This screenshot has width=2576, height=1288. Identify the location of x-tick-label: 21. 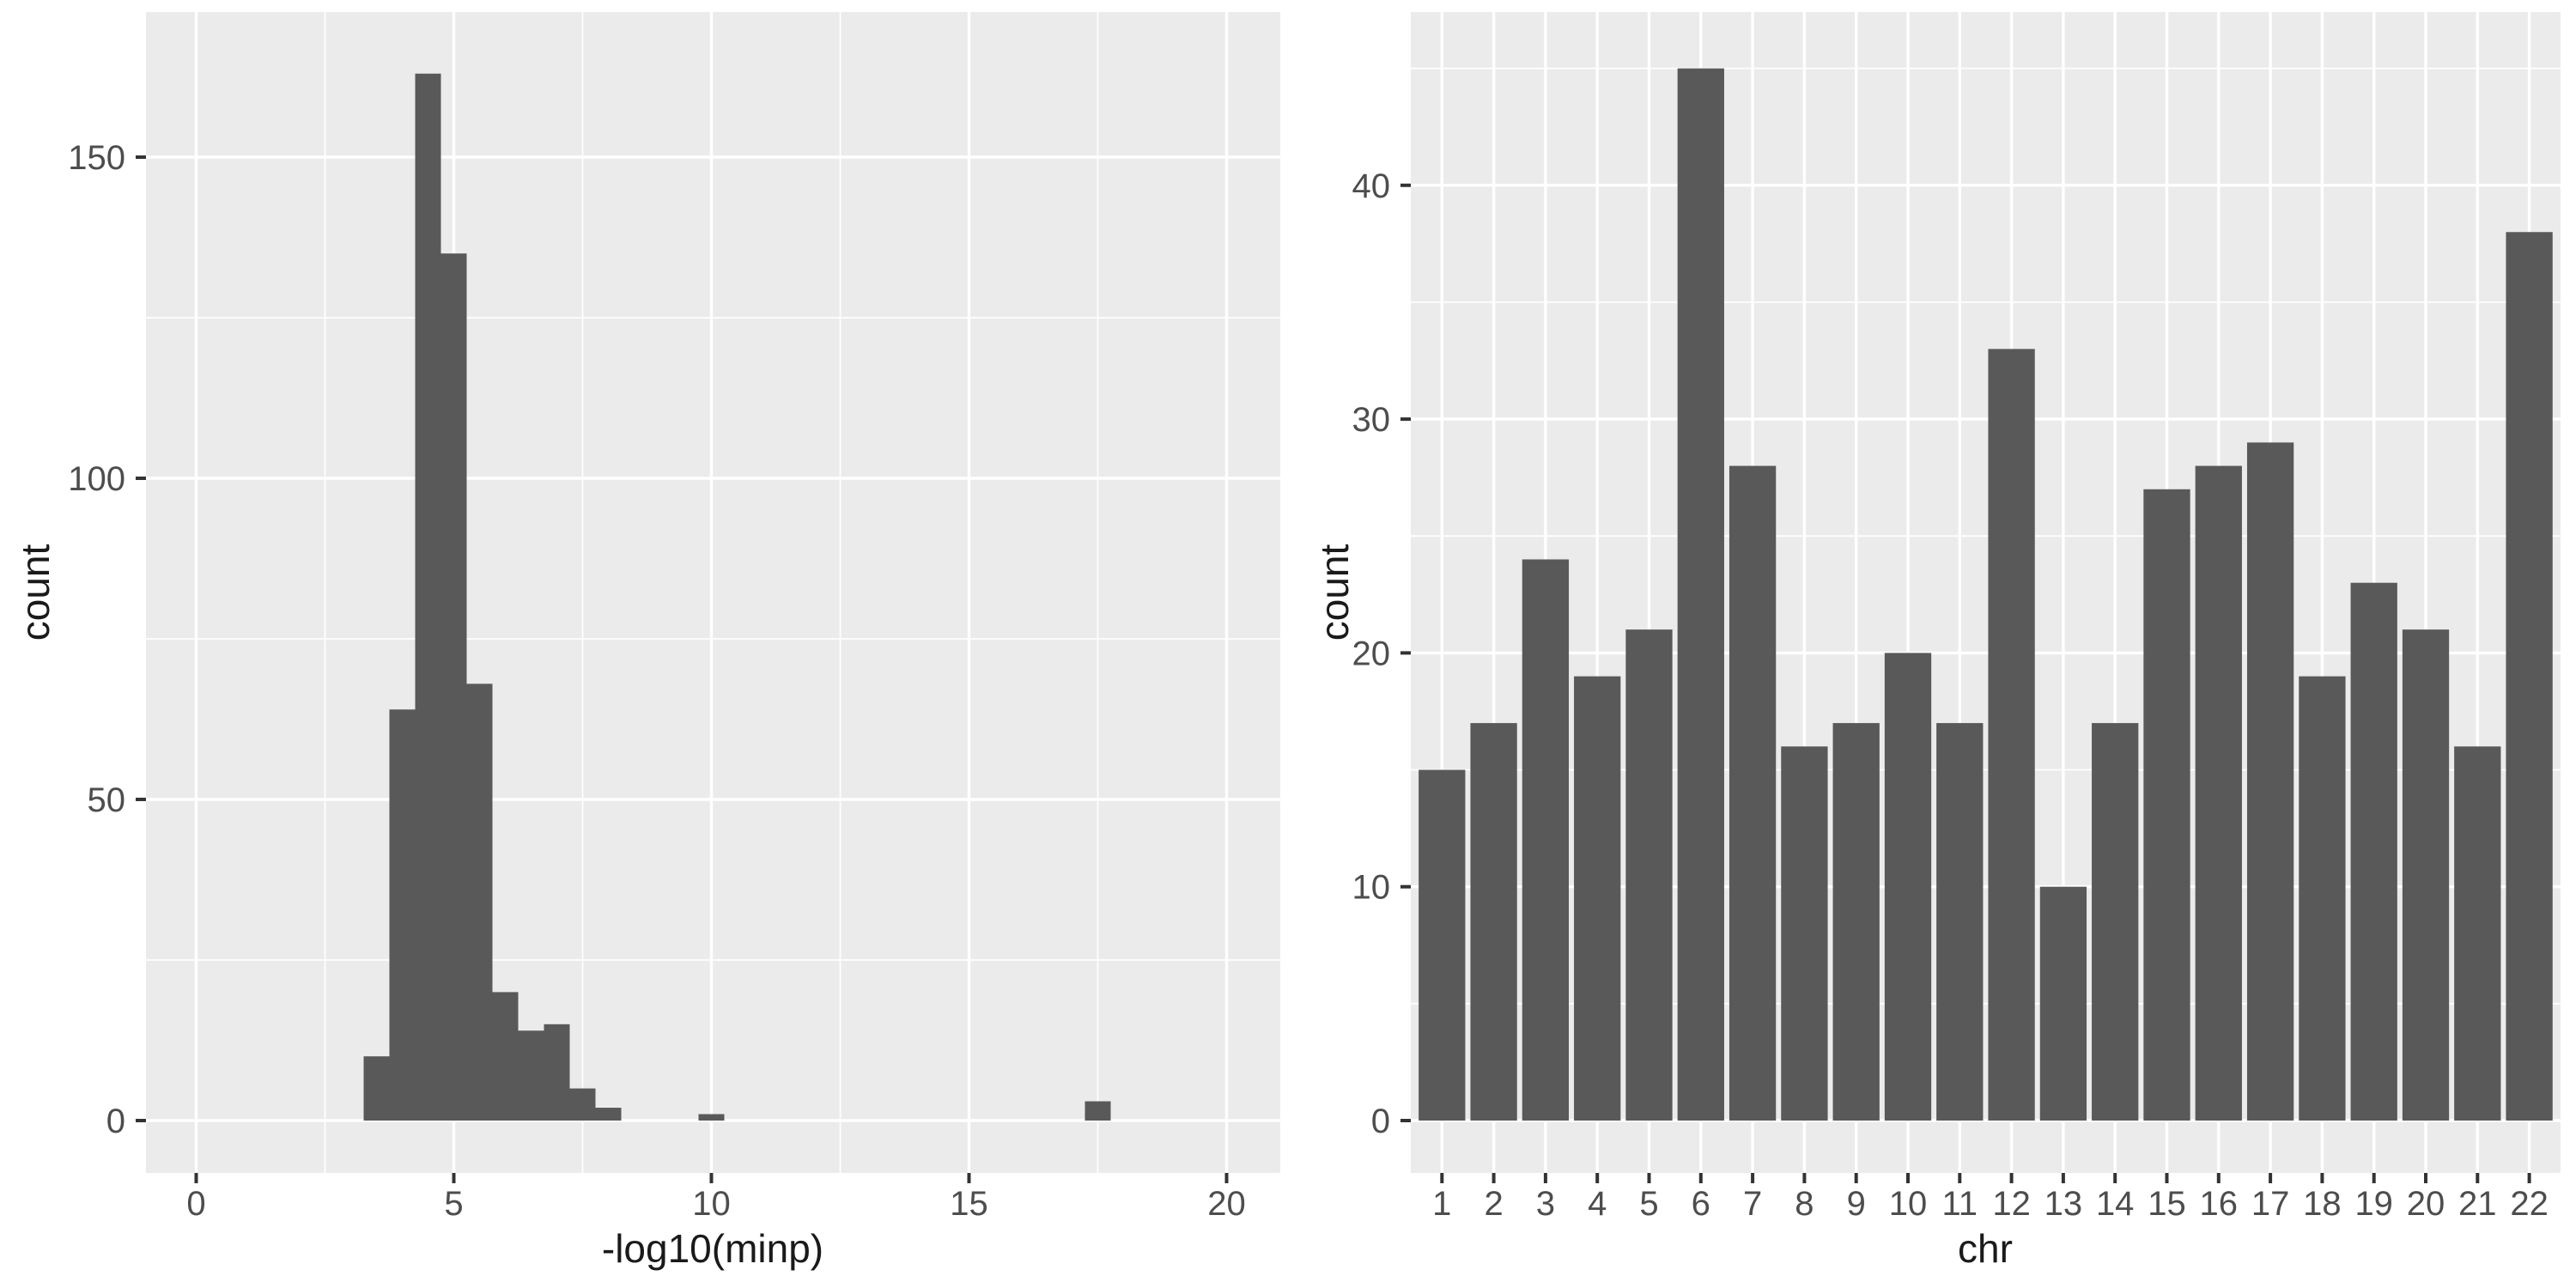
(2478, 1204).